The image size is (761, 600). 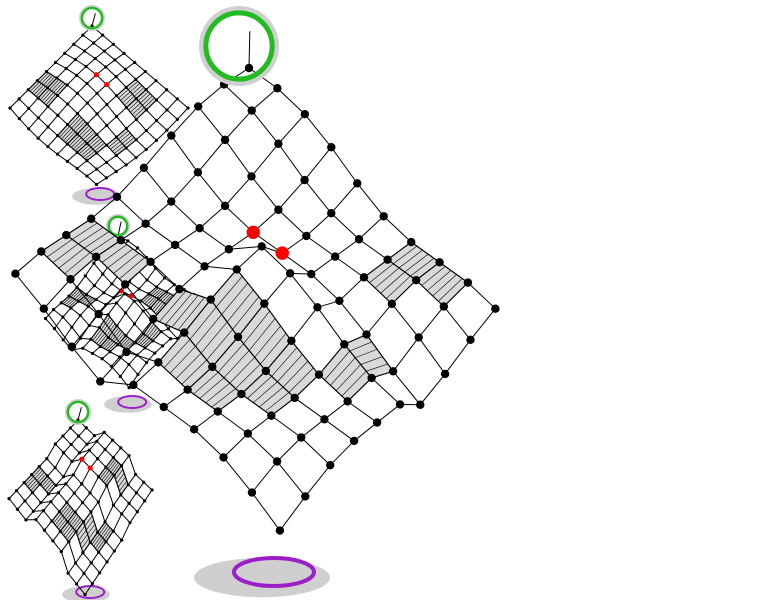 What do you see at coordinates (118, 226) in the screenshot?
I see `top-handle-ring` at bounding box center [118, 226].